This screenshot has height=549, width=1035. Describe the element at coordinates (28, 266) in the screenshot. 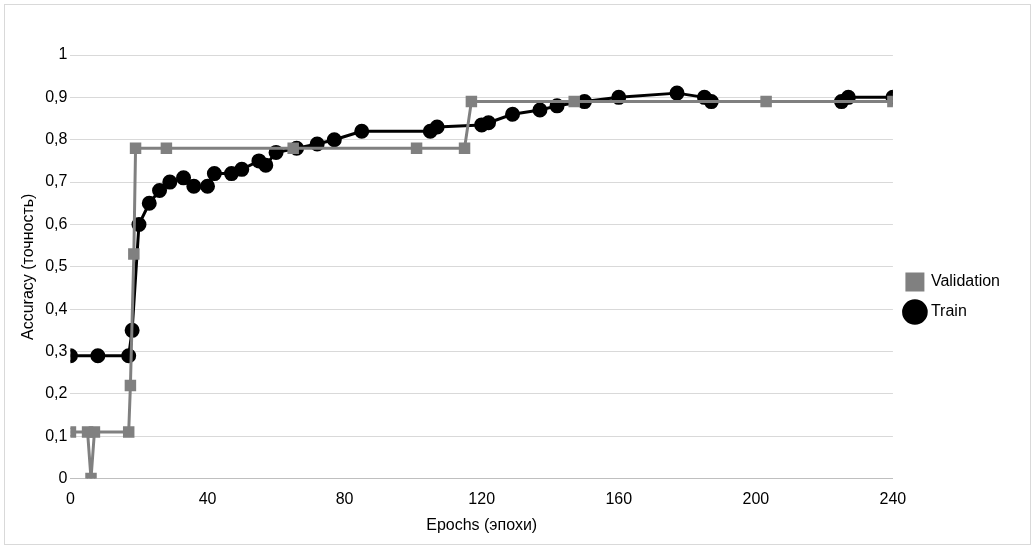

I see `y-axis-title: Accuracy (точность)` at that location.